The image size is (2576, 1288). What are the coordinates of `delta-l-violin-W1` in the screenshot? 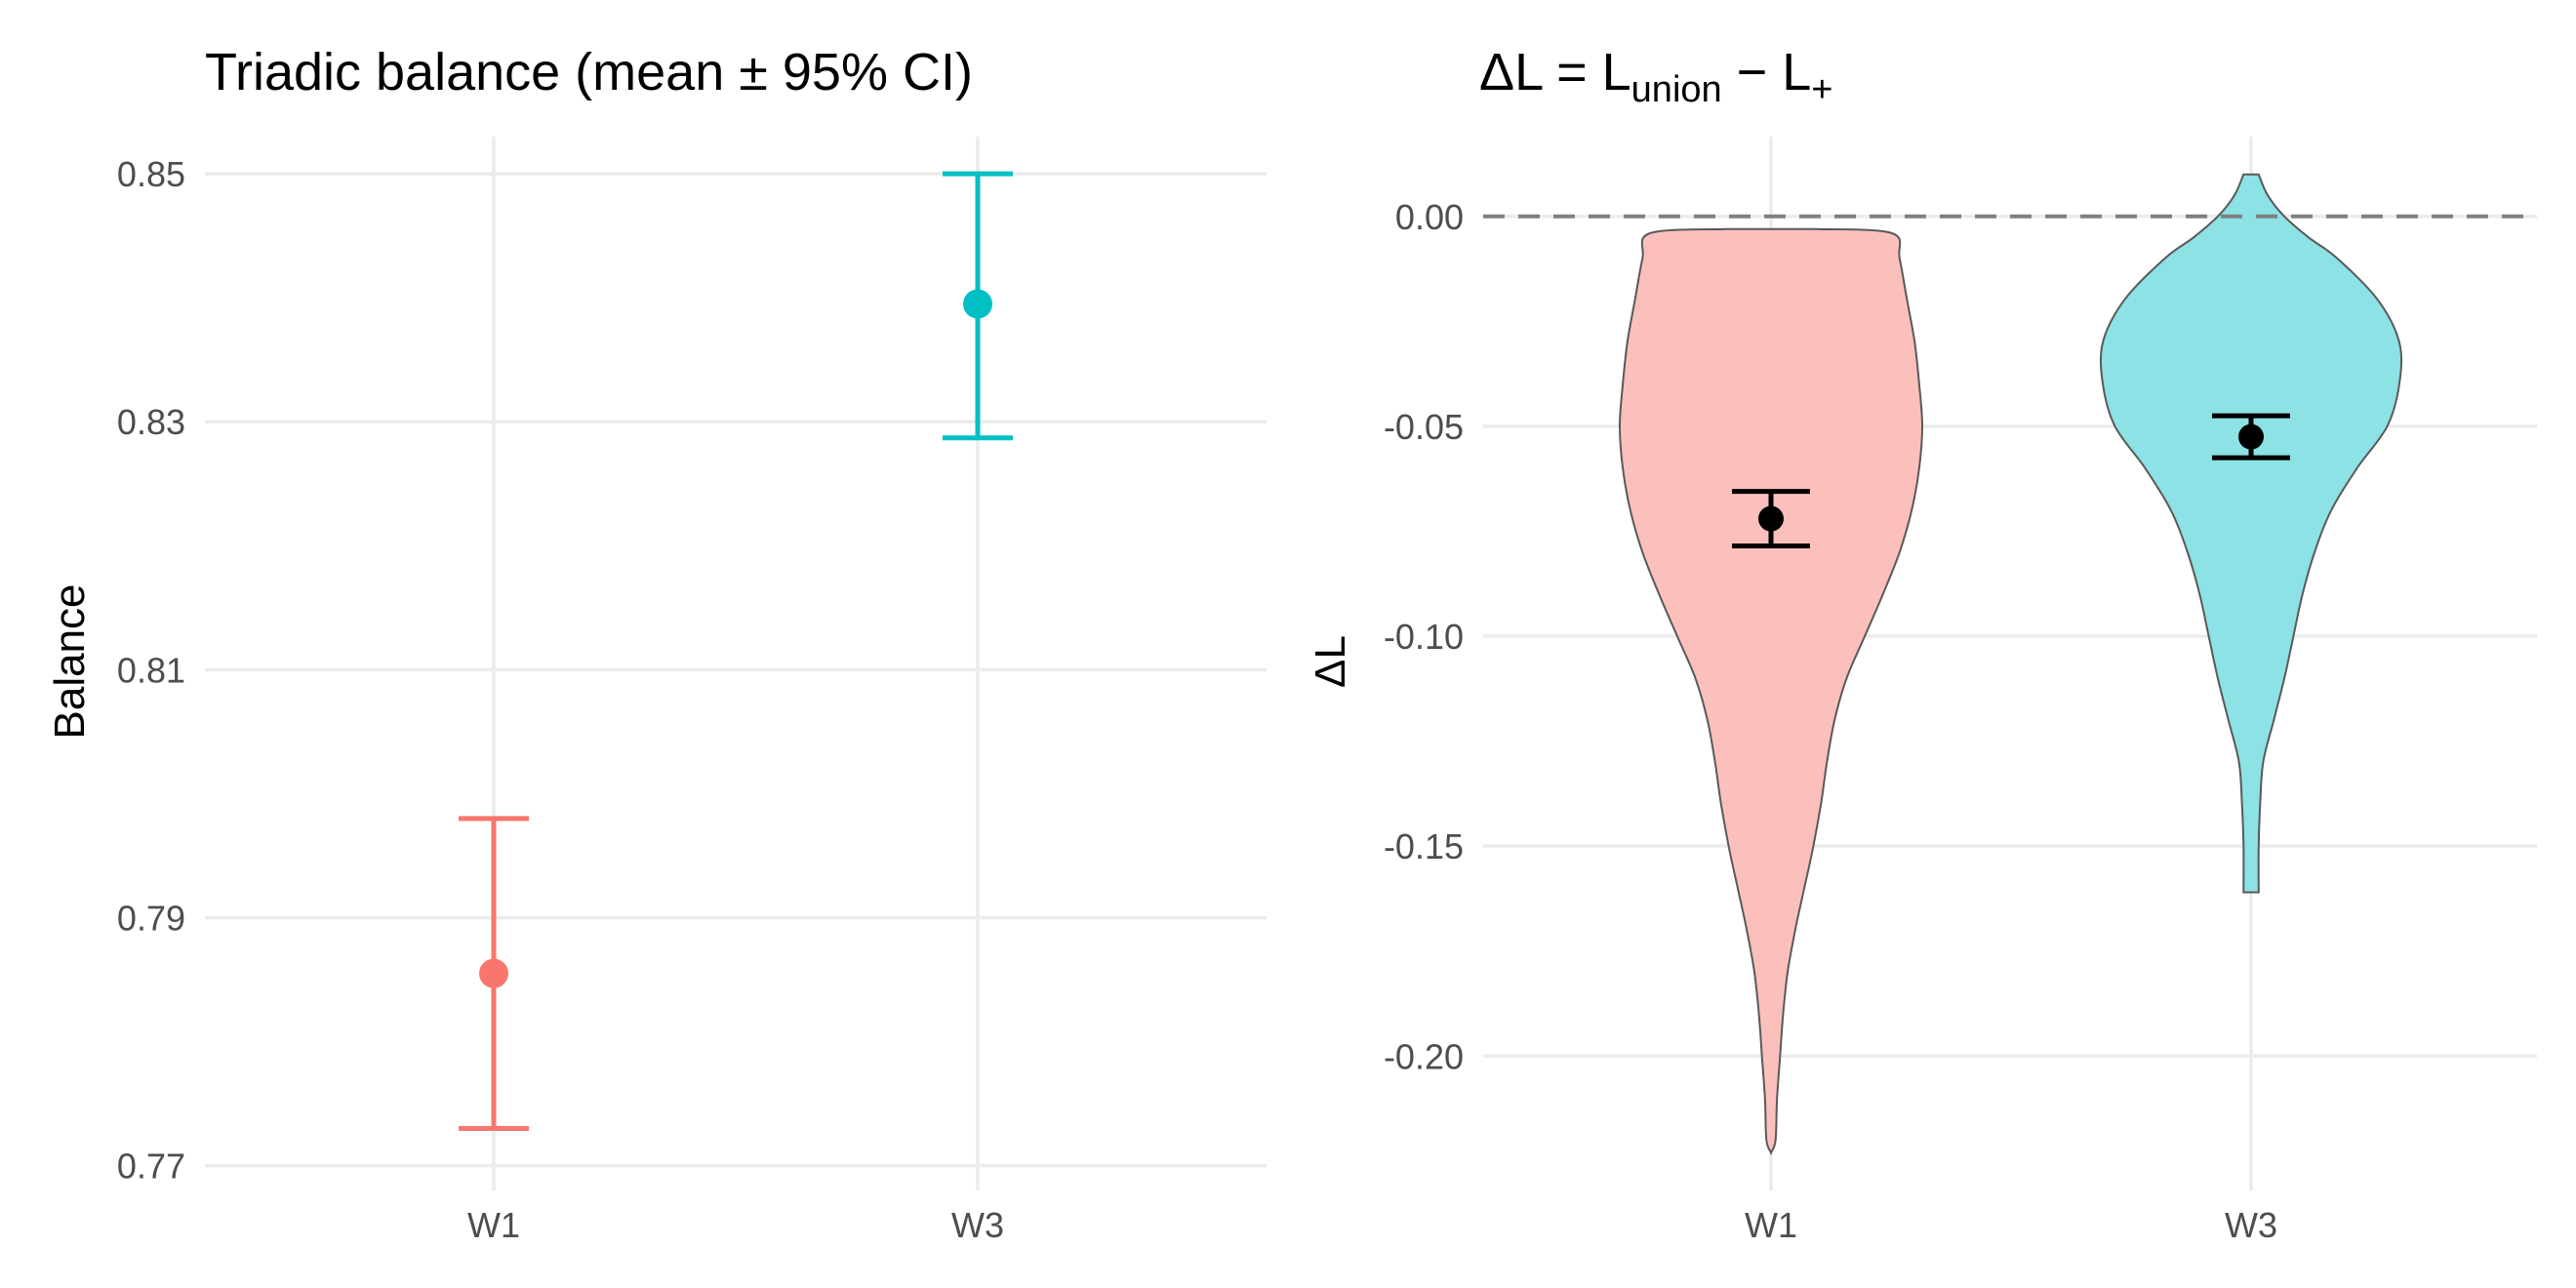 It's located at (1771, 691).